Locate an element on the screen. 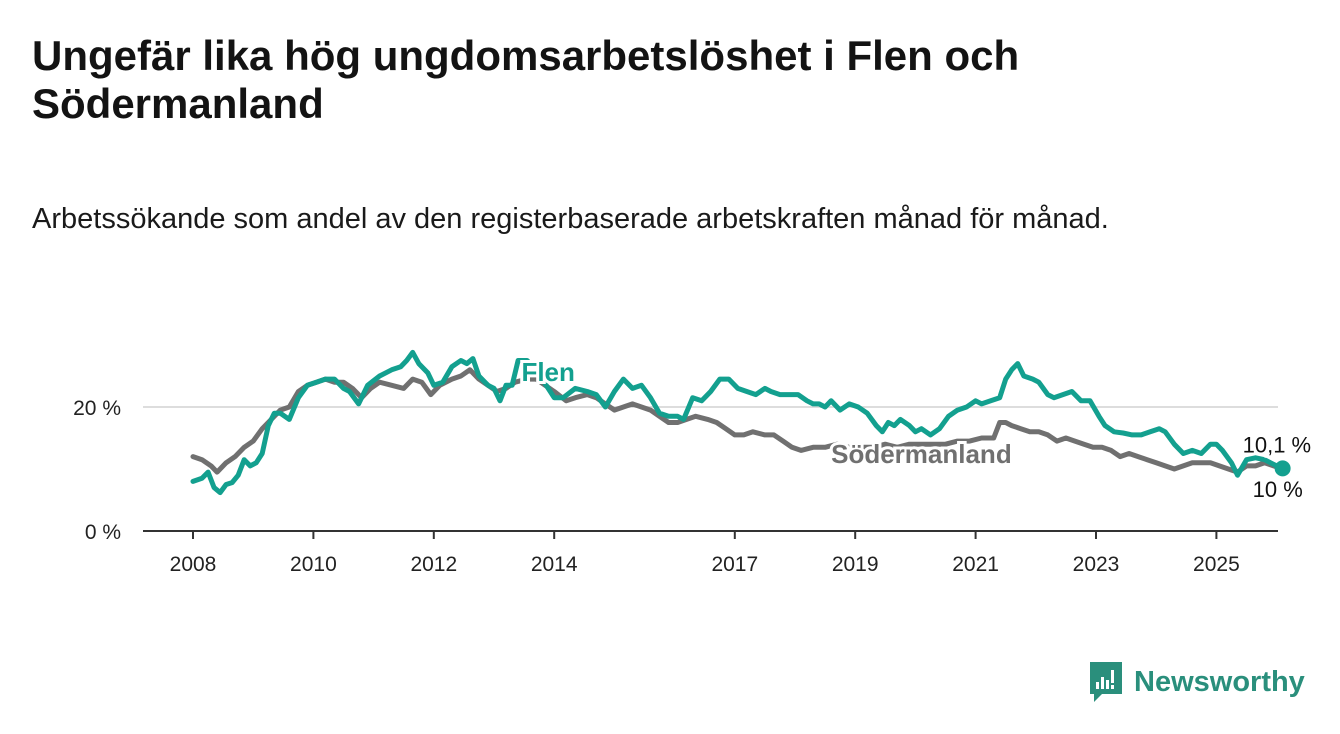 This screenshot has width=1340, height=734. x-tick-label: 2017 is located at coordinates (734, 564).